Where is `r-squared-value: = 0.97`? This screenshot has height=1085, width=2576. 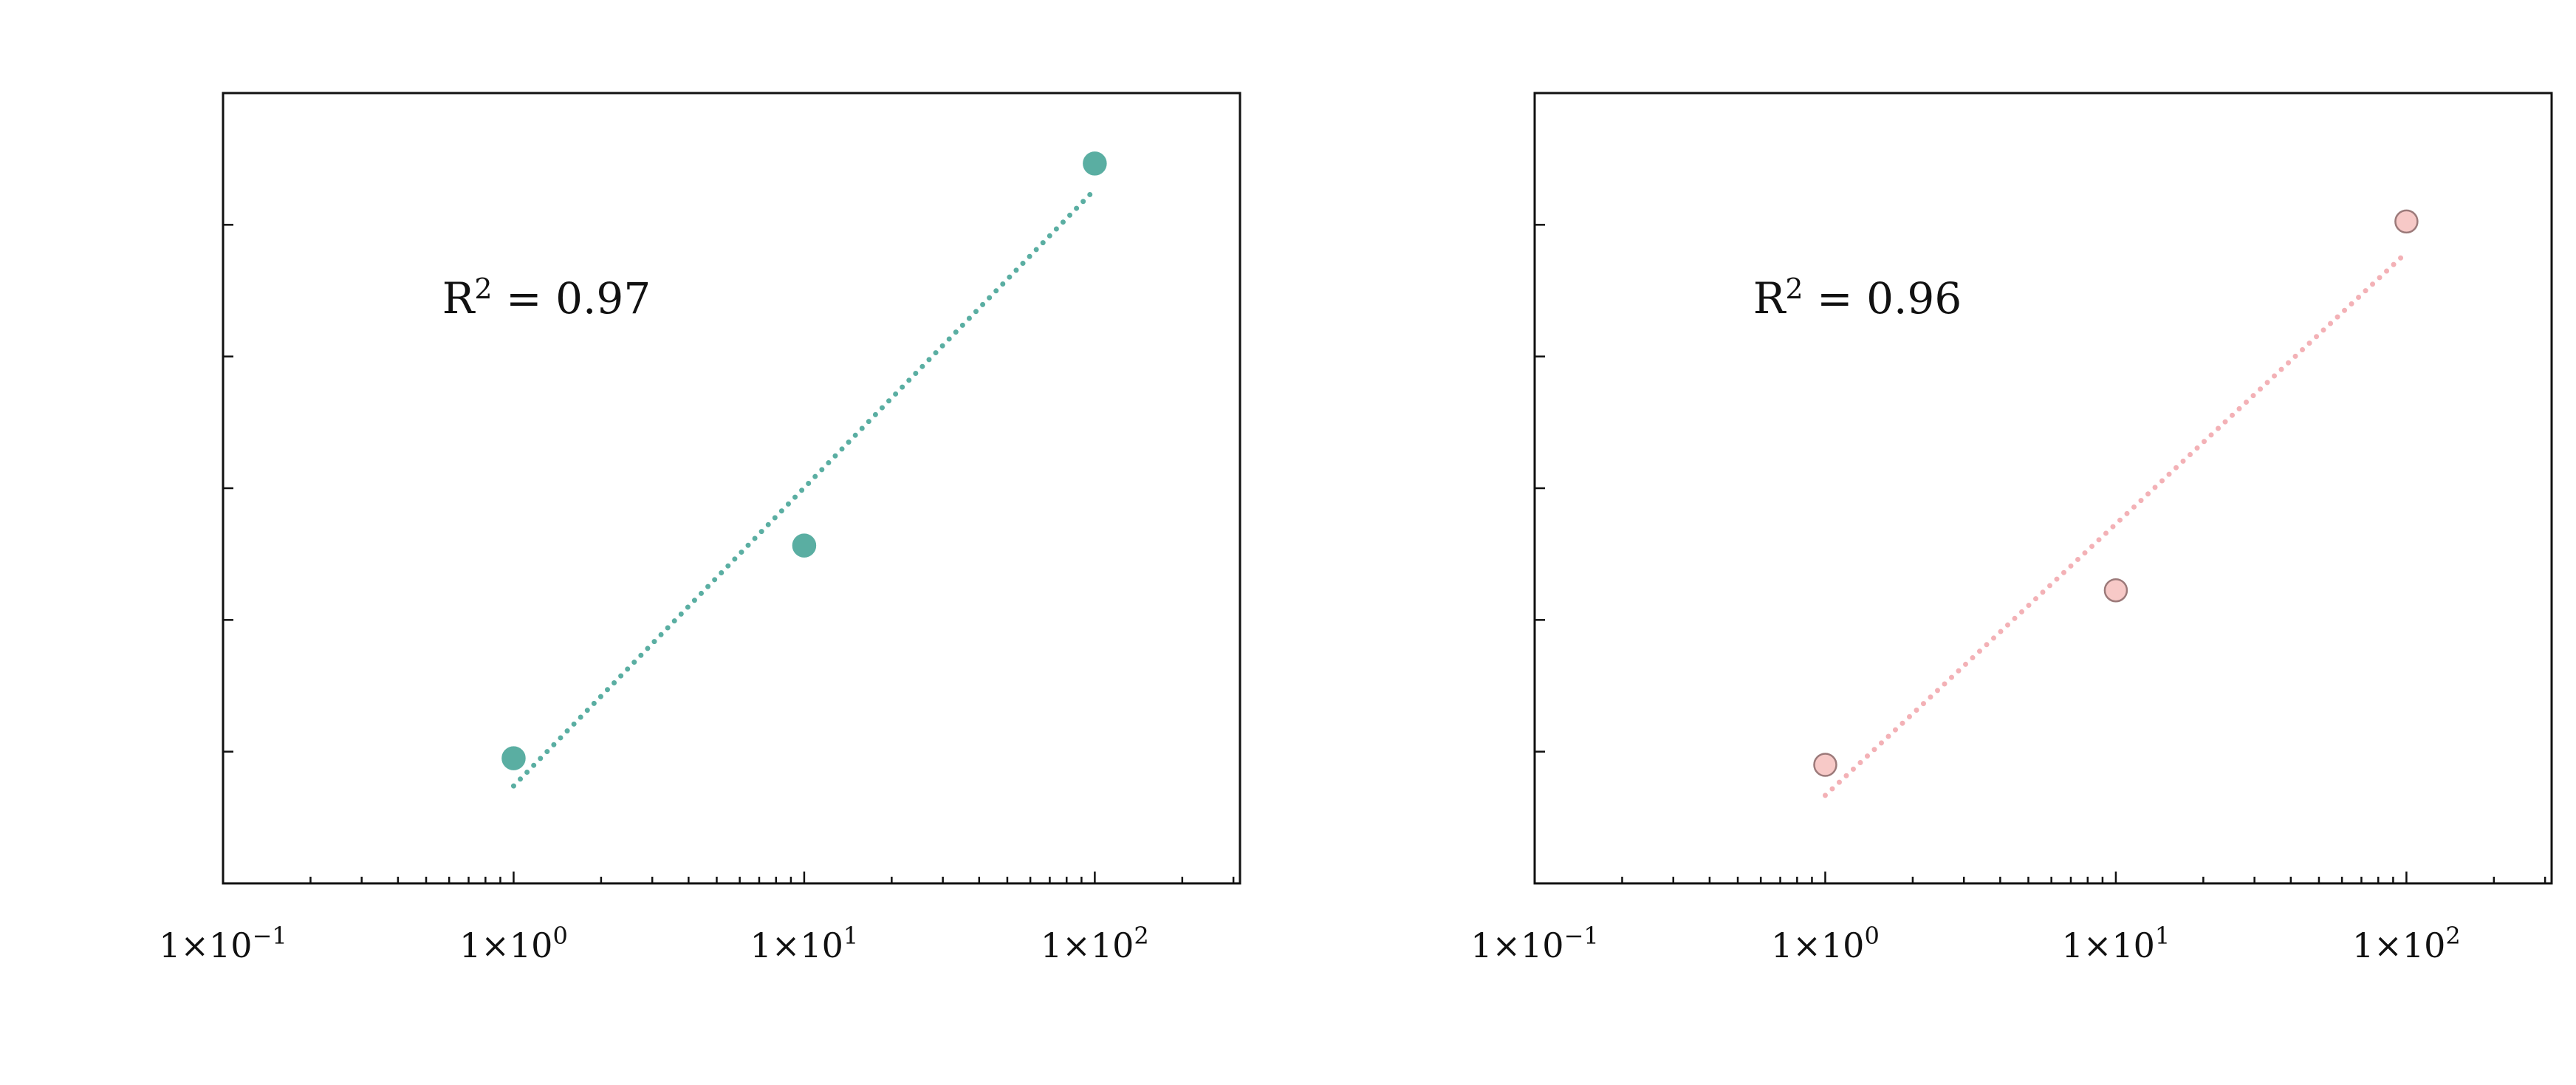
r-squared-value: = 0.97 is located at coordinates (572, 298).